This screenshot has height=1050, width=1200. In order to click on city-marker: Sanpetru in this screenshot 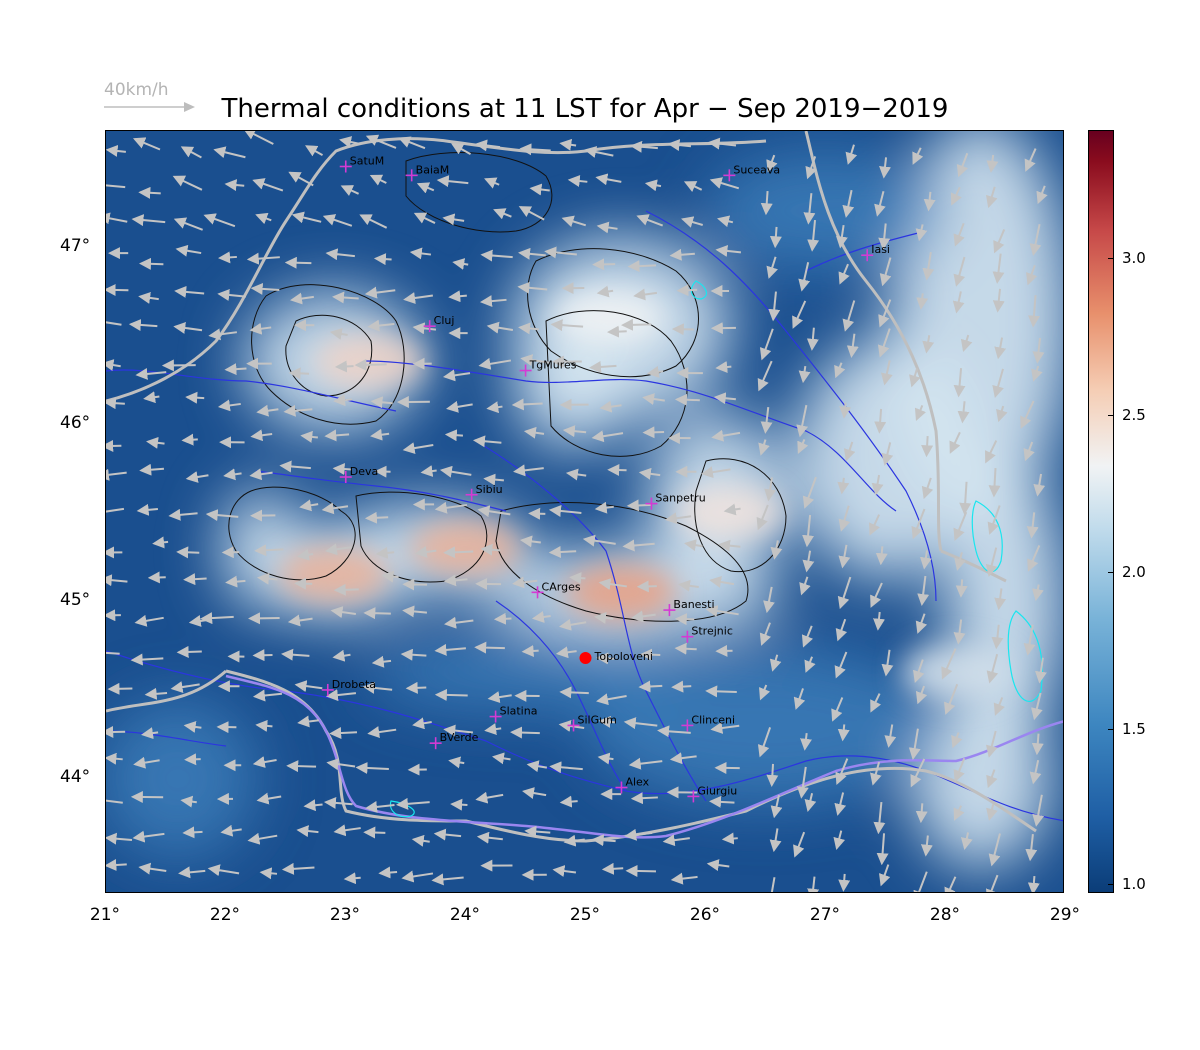, I will do `click(675, 501)`.